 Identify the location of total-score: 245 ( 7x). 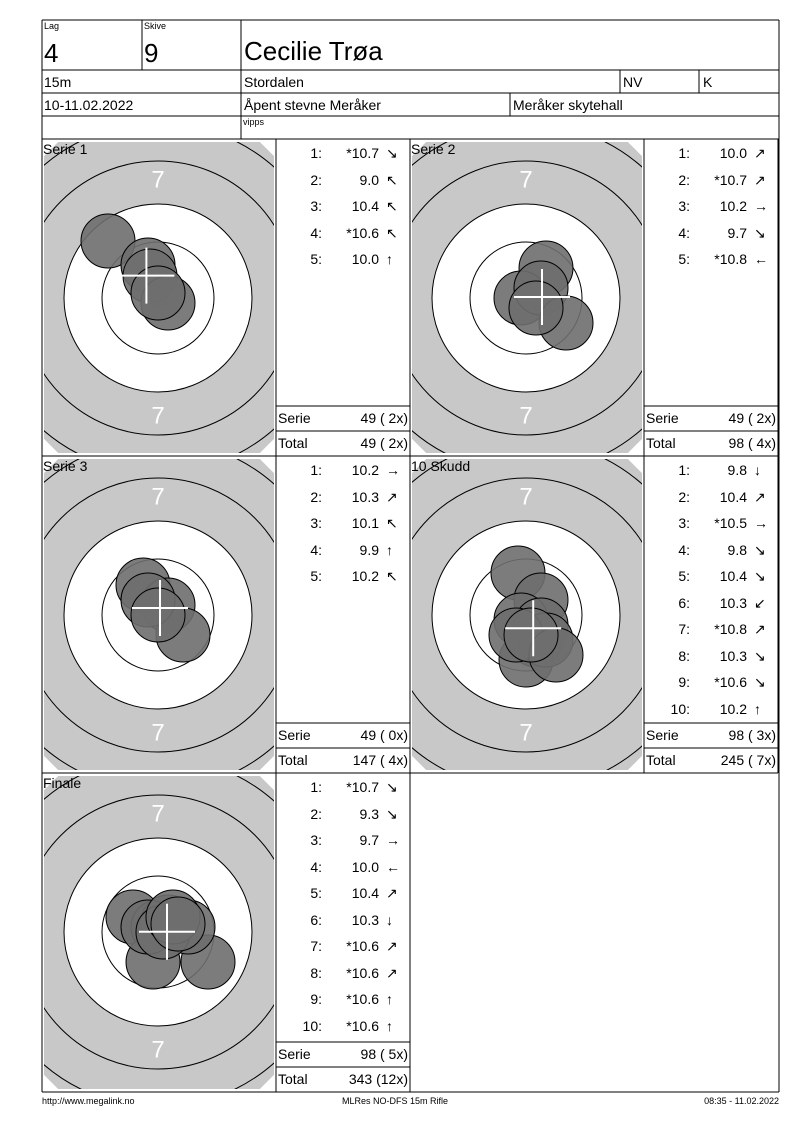
(748, 760).